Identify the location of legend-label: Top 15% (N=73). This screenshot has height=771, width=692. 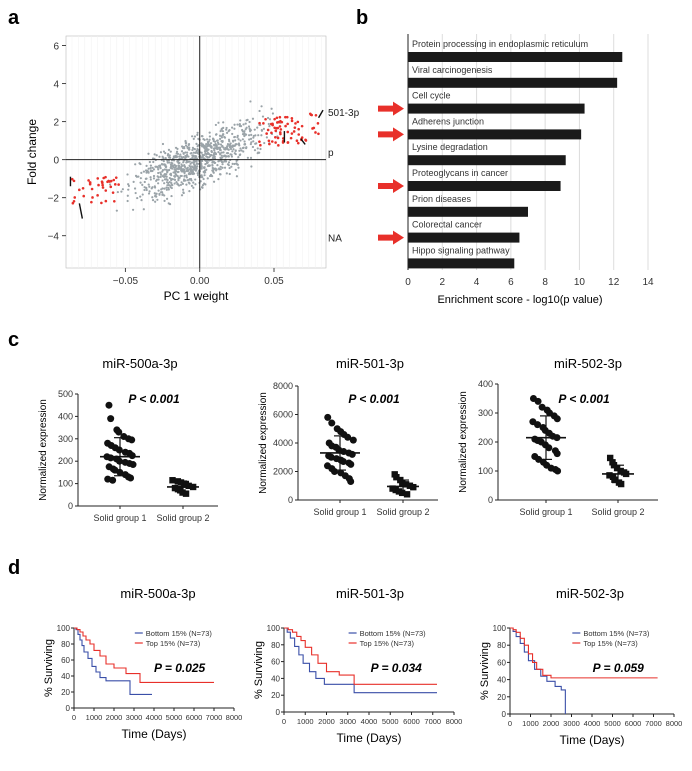
(610, 643).